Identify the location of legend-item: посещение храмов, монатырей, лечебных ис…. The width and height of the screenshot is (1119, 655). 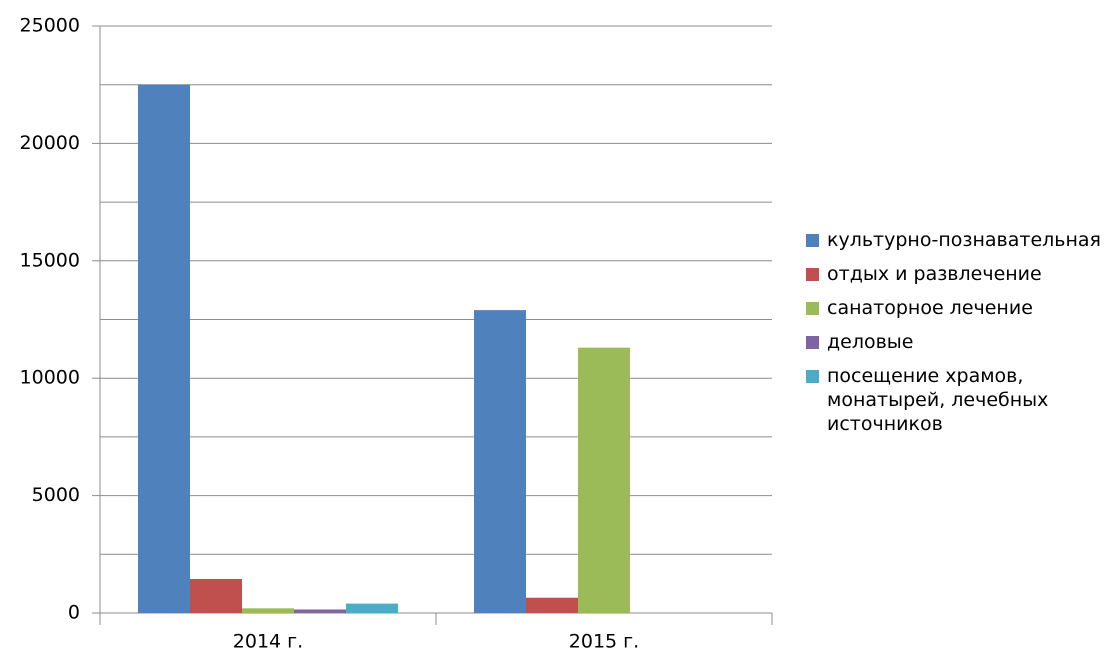
(956, 400).